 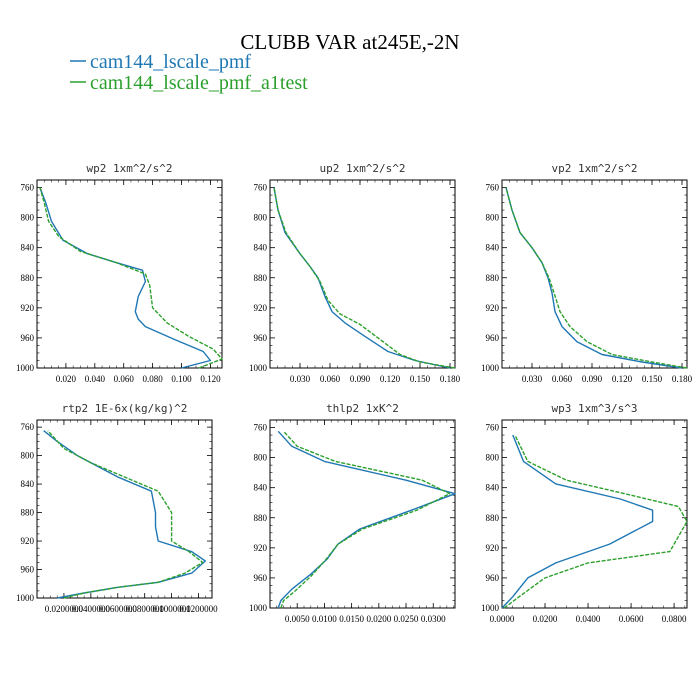 I want to click on figure-title: CLUBB VAR at245E,-2N, so click(x=349, y=42).